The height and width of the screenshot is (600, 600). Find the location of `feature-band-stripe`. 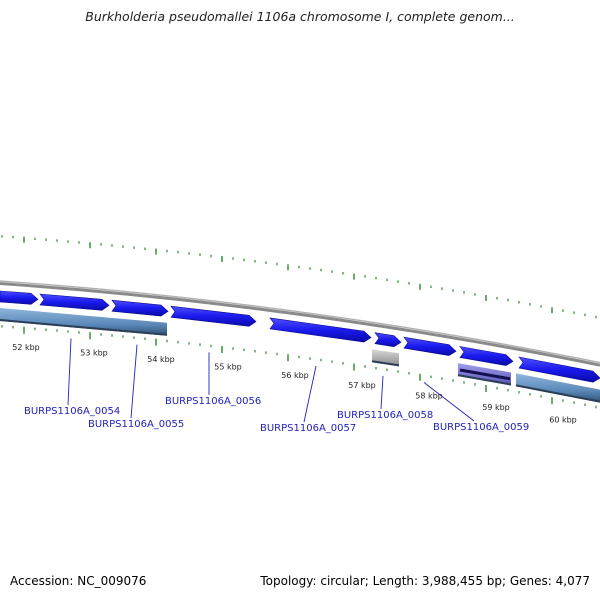

feature-band-stripe is located at coordinates (485, 374).